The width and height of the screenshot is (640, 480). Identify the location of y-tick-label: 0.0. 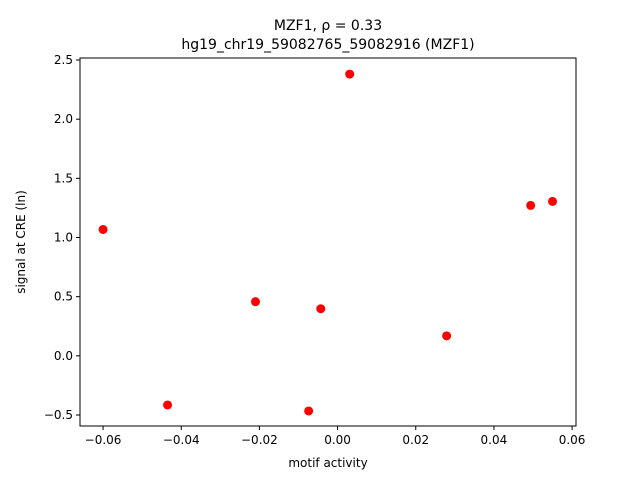
(63, 356).